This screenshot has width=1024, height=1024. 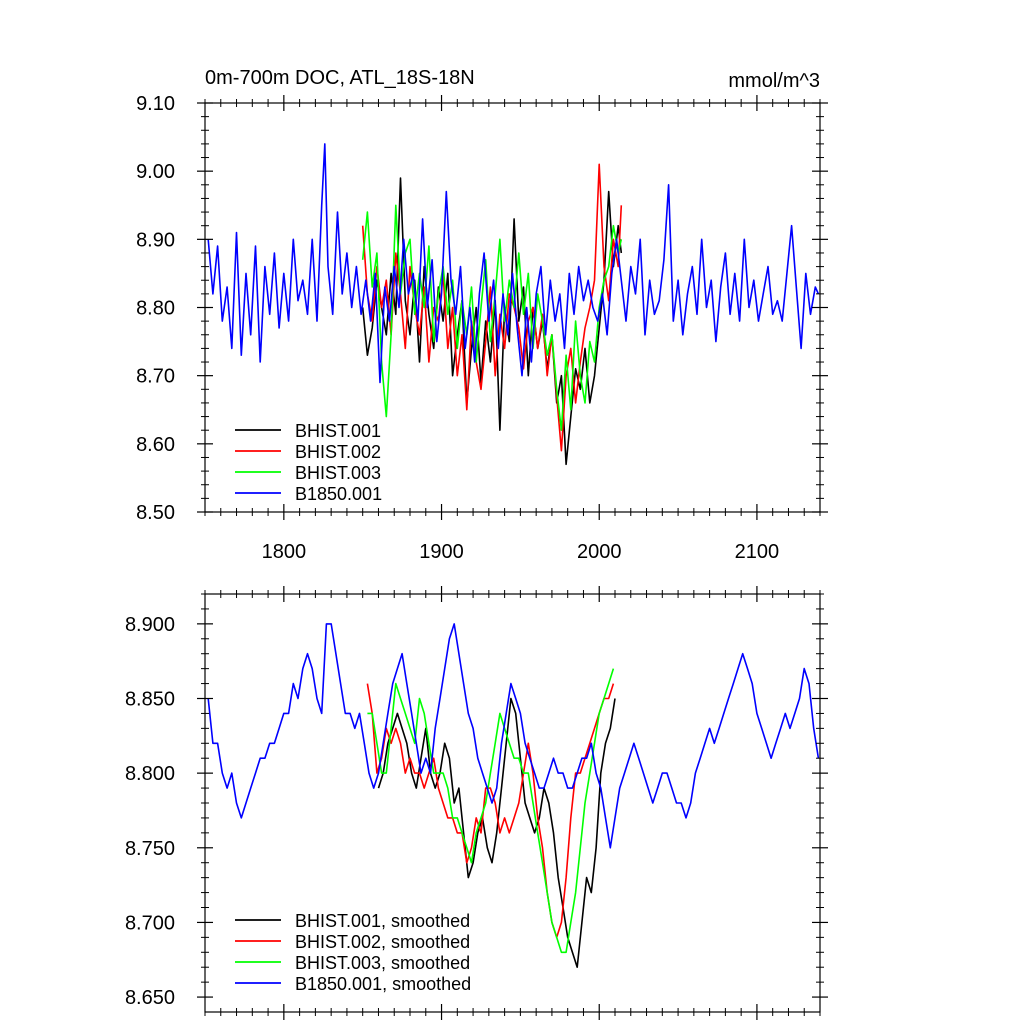 I want to click on legend-label-1: BHIST.001, smoothed, so click(x=382, y=921).